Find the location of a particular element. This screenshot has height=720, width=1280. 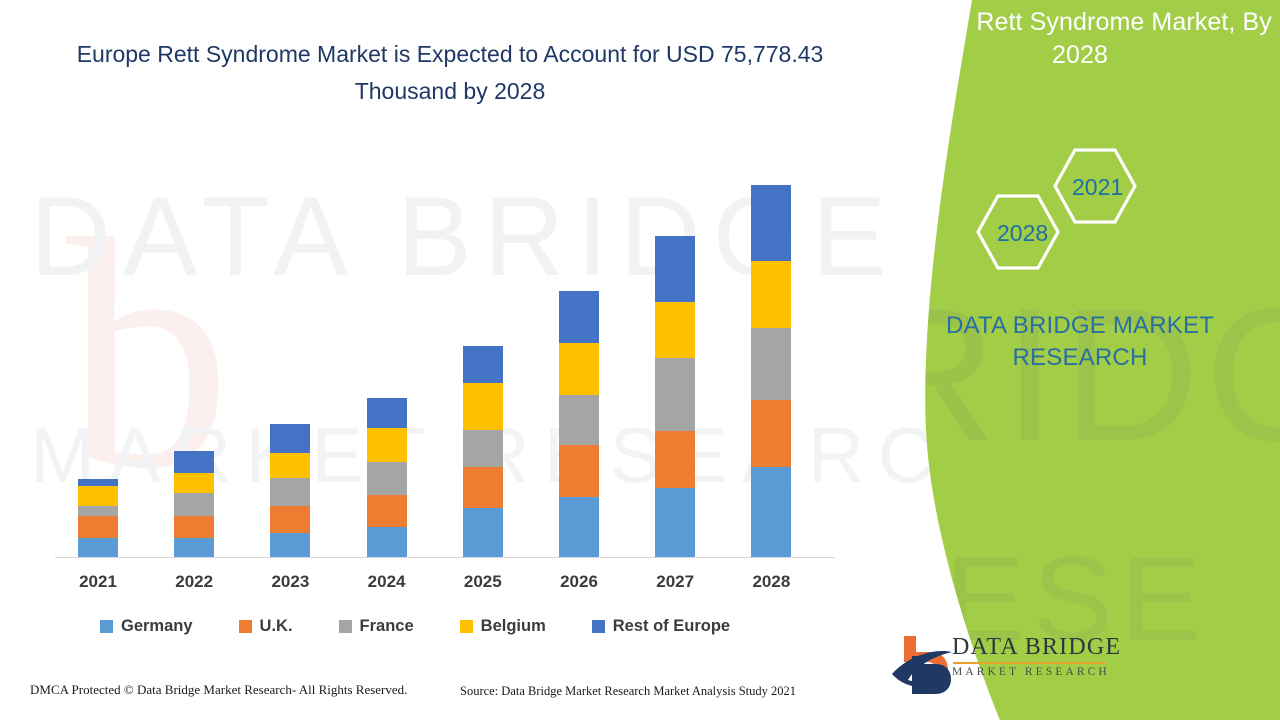

logo-b-bowl-navy is located at coordinates (937, 679).